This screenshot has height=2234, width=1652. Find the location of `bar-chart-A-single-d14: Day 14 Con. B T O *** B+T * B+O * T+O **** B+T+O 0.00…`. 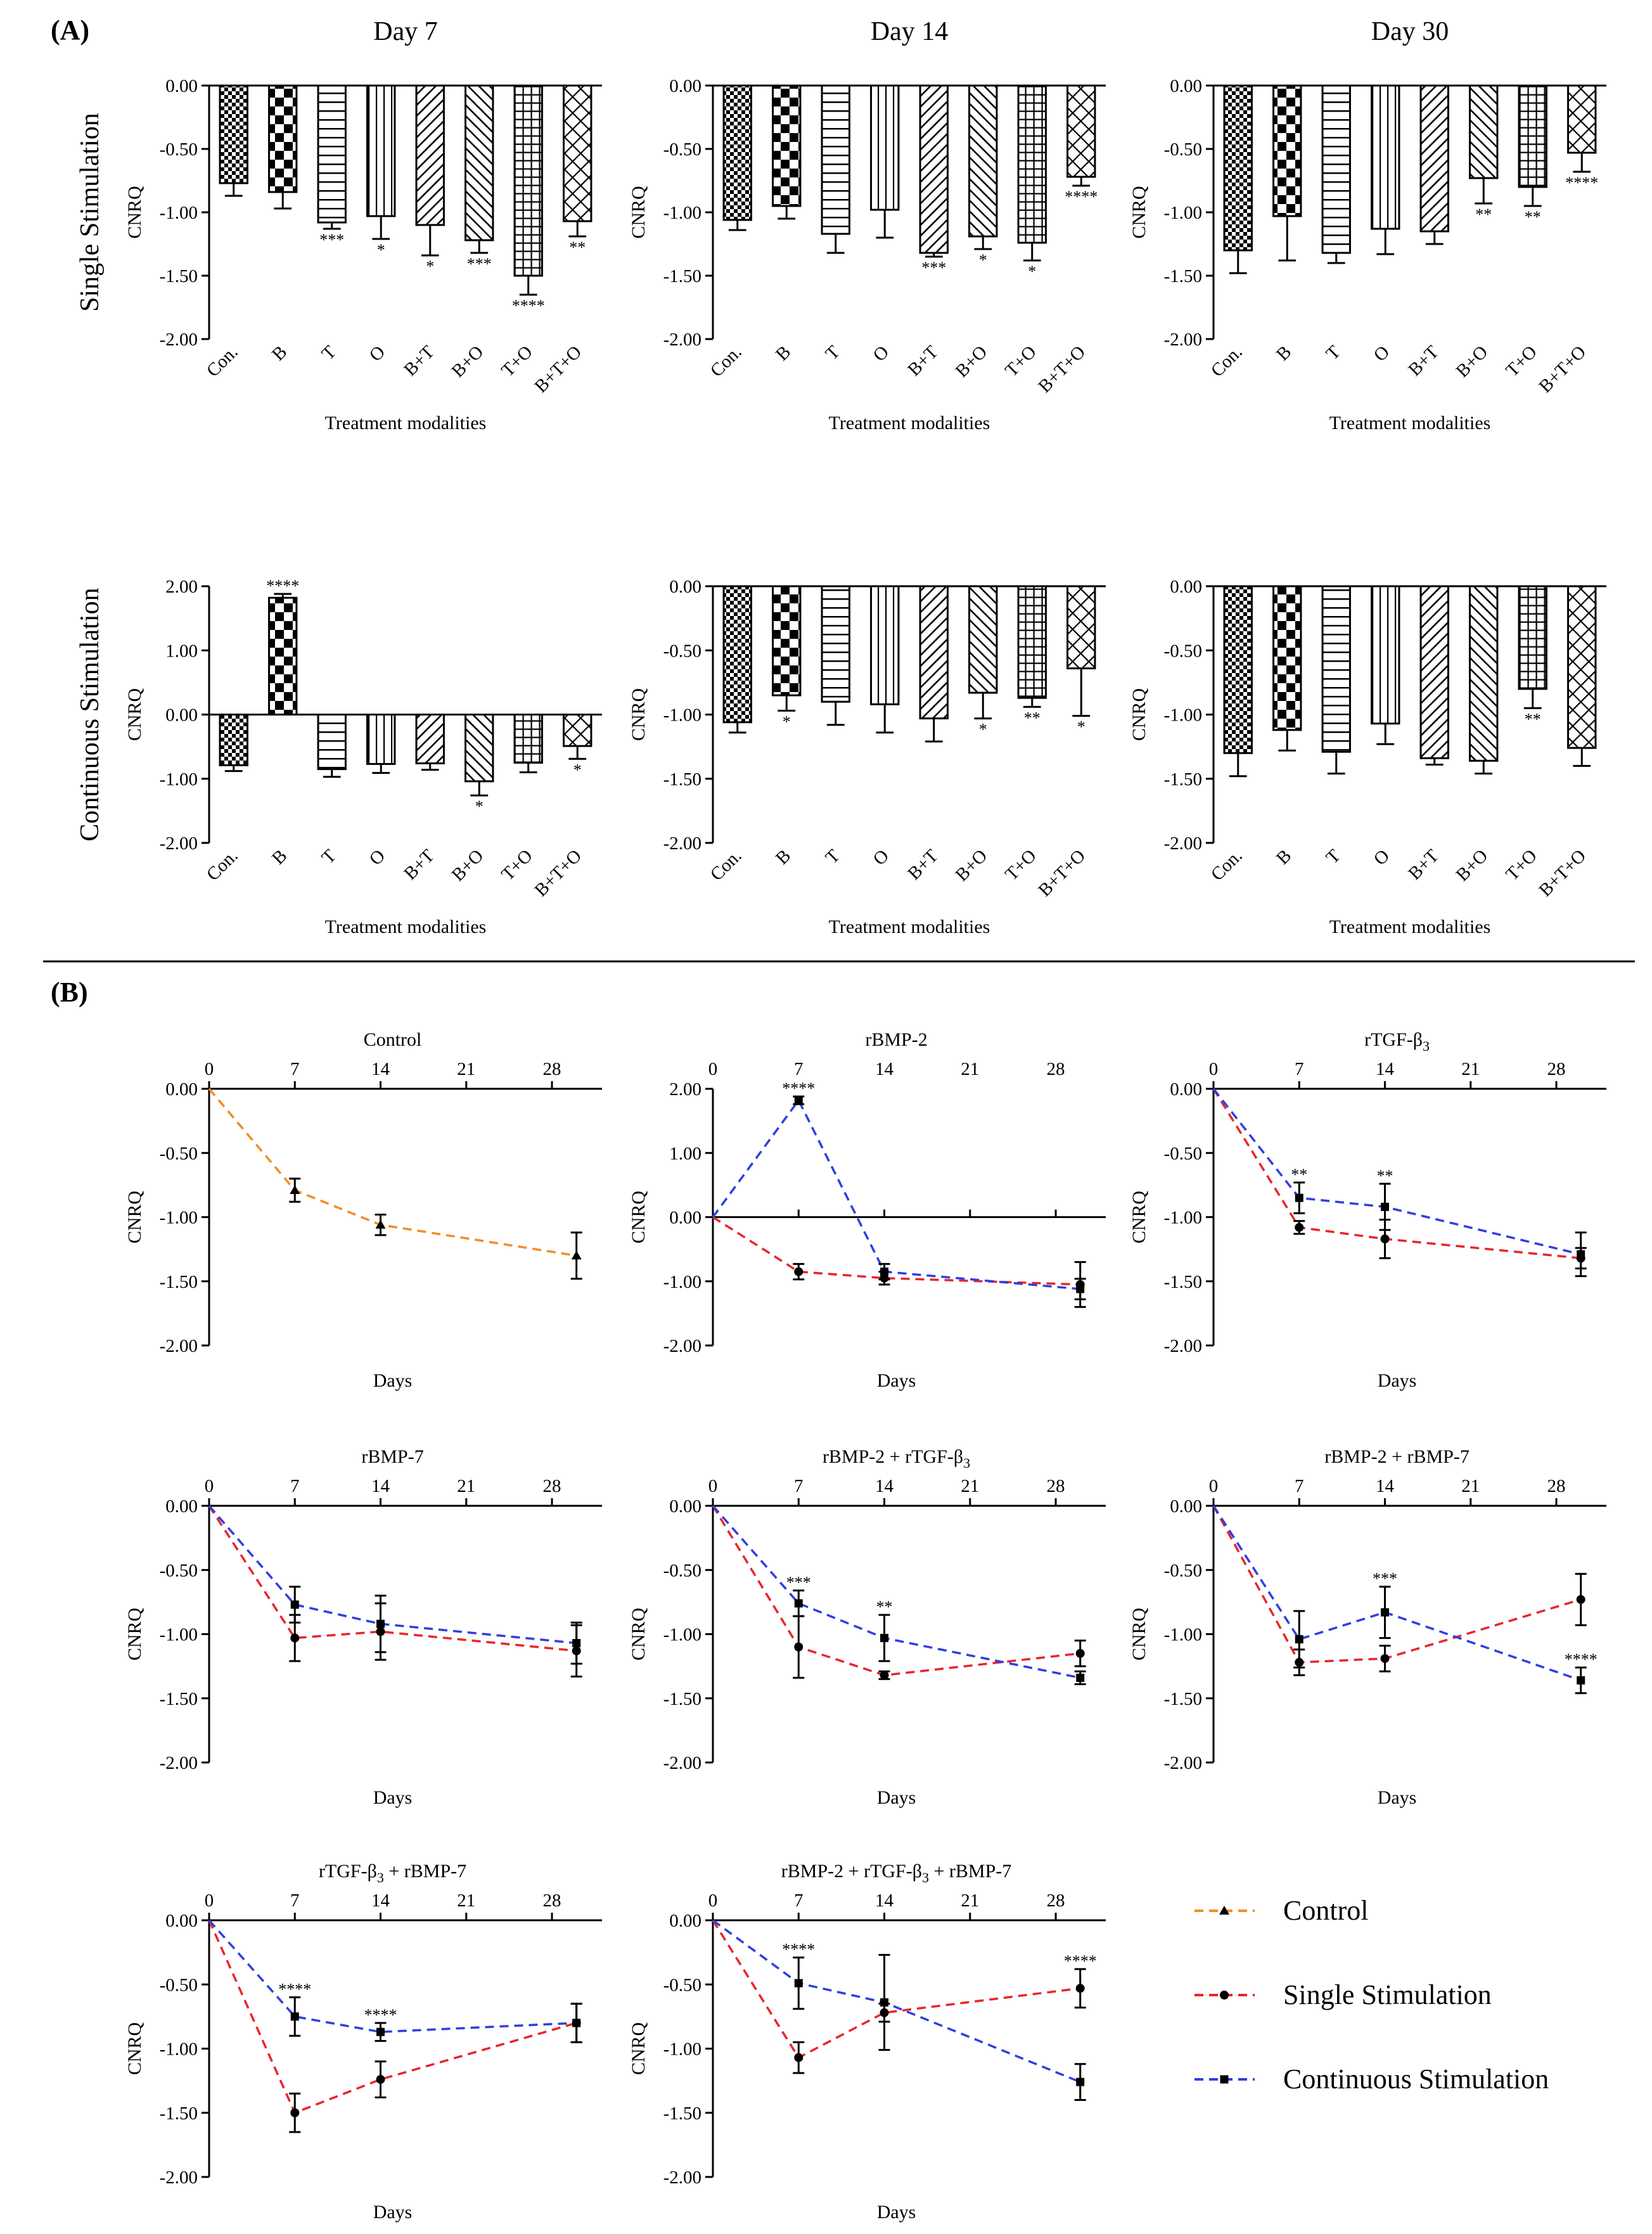

bar-chart-A-single-d14: Day 14 Con. B T O *** B+T * B+O * T+O **** B+T+O 0.00… is located at coordinates (867, 225).